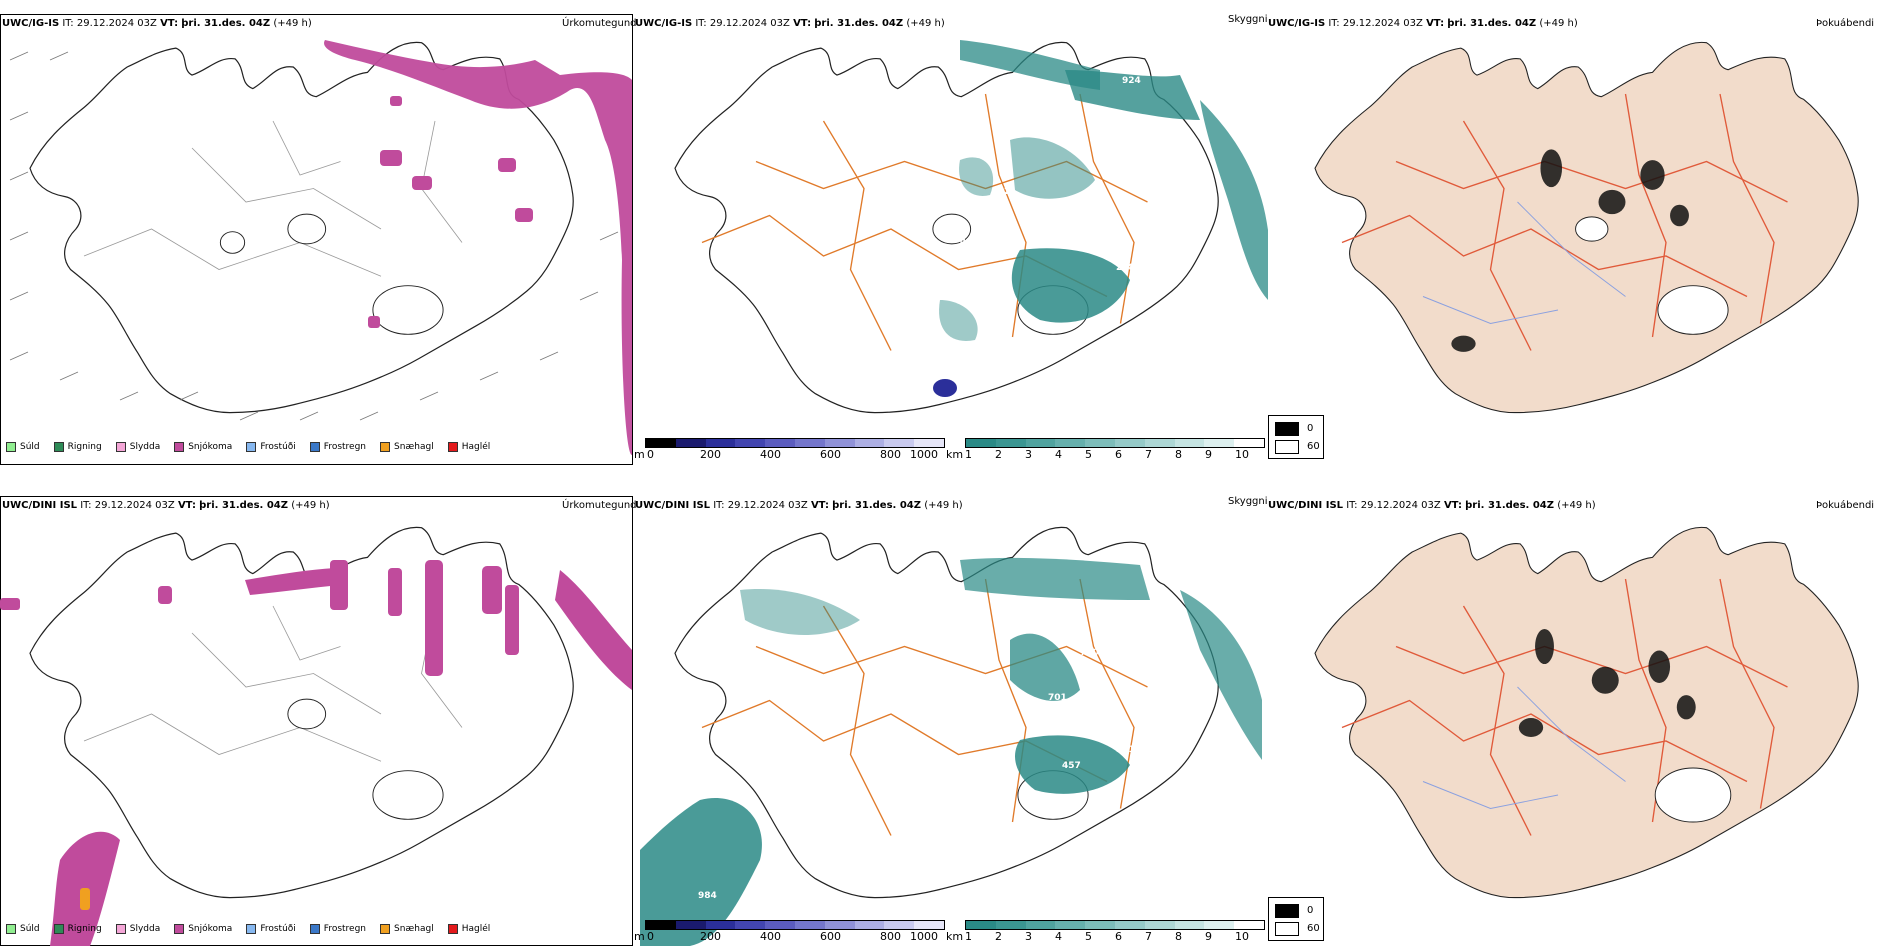  What do you see at coordinates (301, 712) in the screenshot?
I see `precip-map-row2` at bounding box center [301, 712].